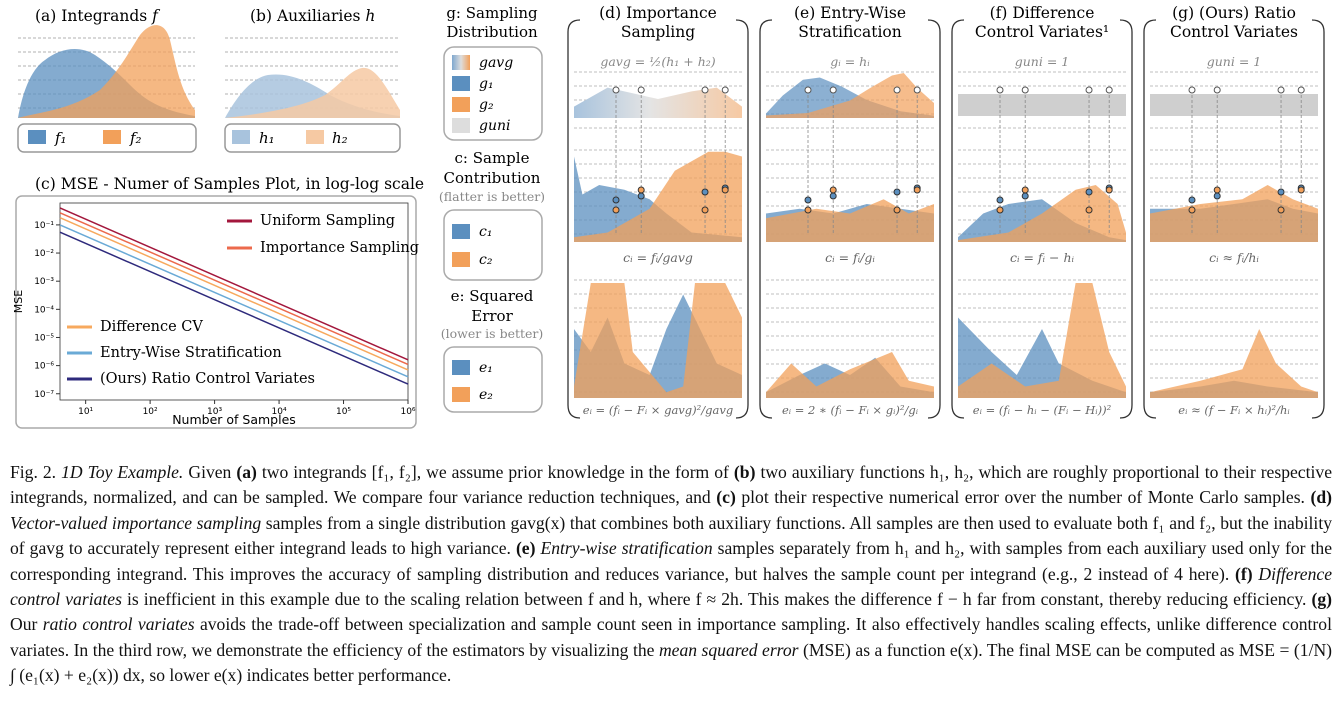  What do you see at coordinates (486, 368) in the screenshot?
I see `legend-e1: e₁` at bounding box center [486, 368].